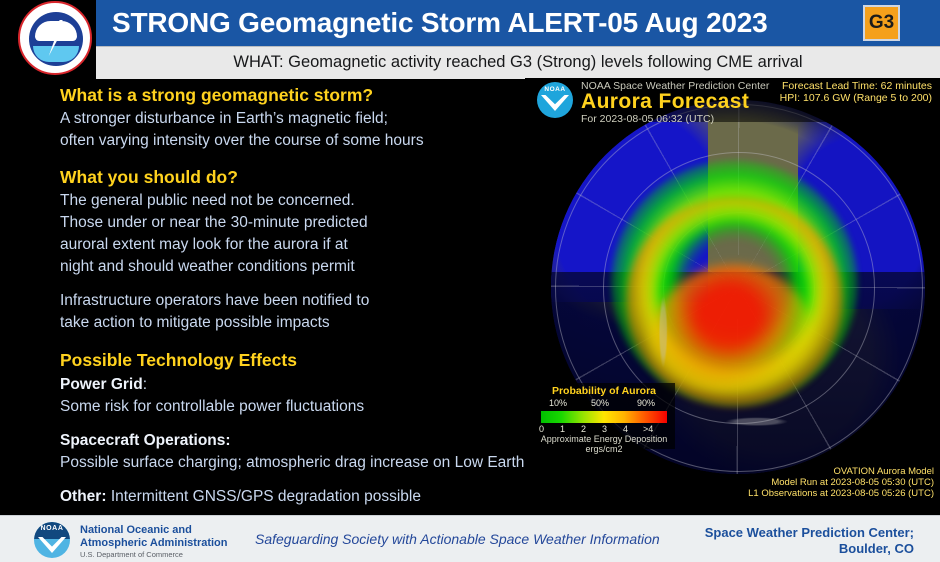  Describe the element at coordinates (648, 429) in the screenshot. I see `legend-num-gt4: >4` at that location.